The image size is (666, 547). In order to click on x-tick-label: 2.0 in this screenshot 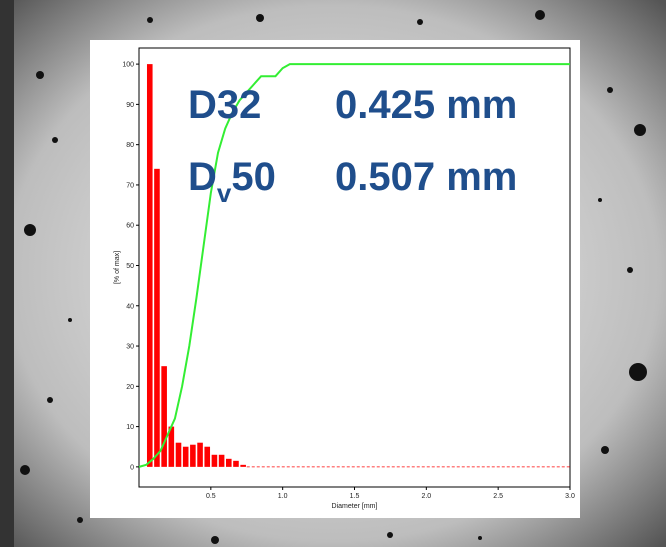, I will do `click(426, 496)`.